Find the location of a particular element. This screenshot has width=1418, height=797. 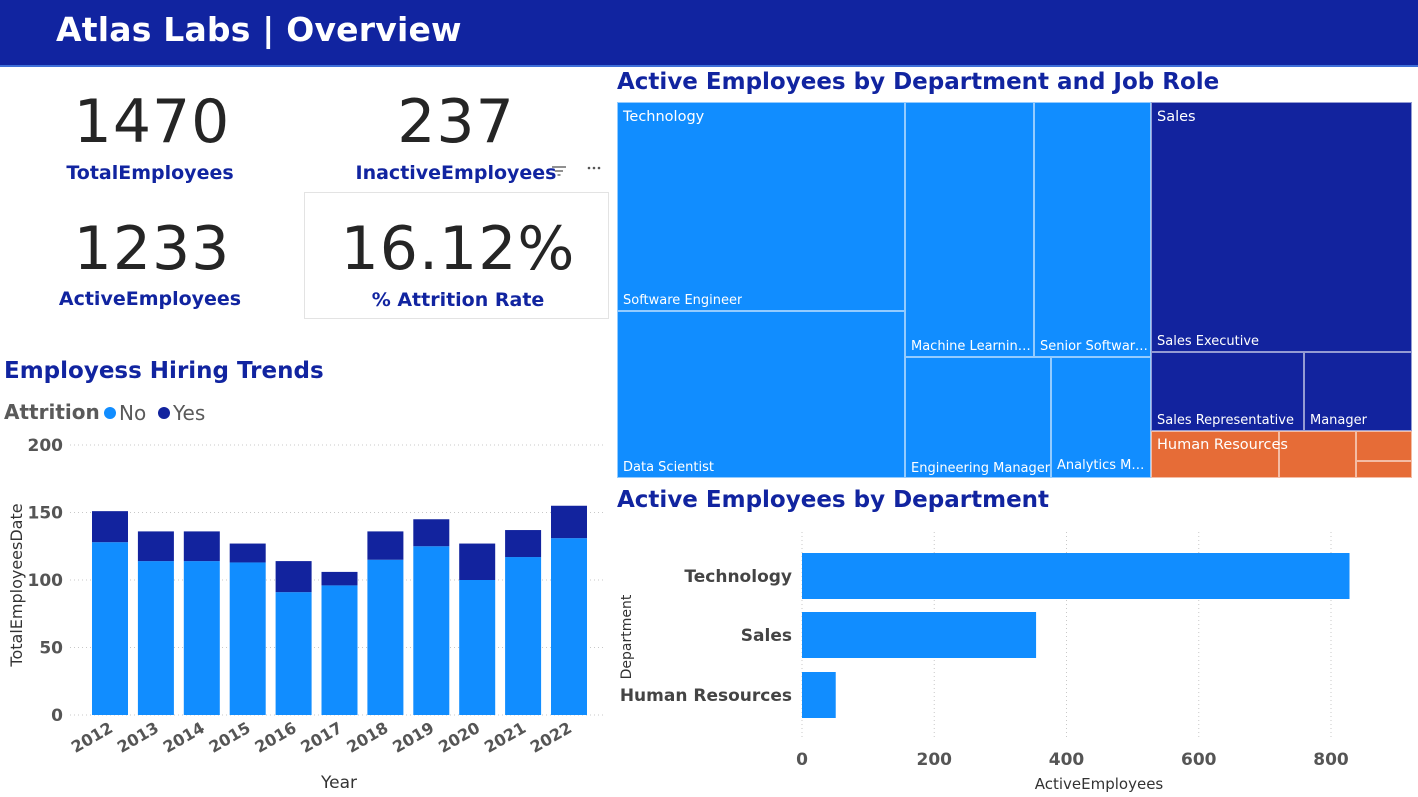

x-axis-label: Year is located at coordinates (338, 783).